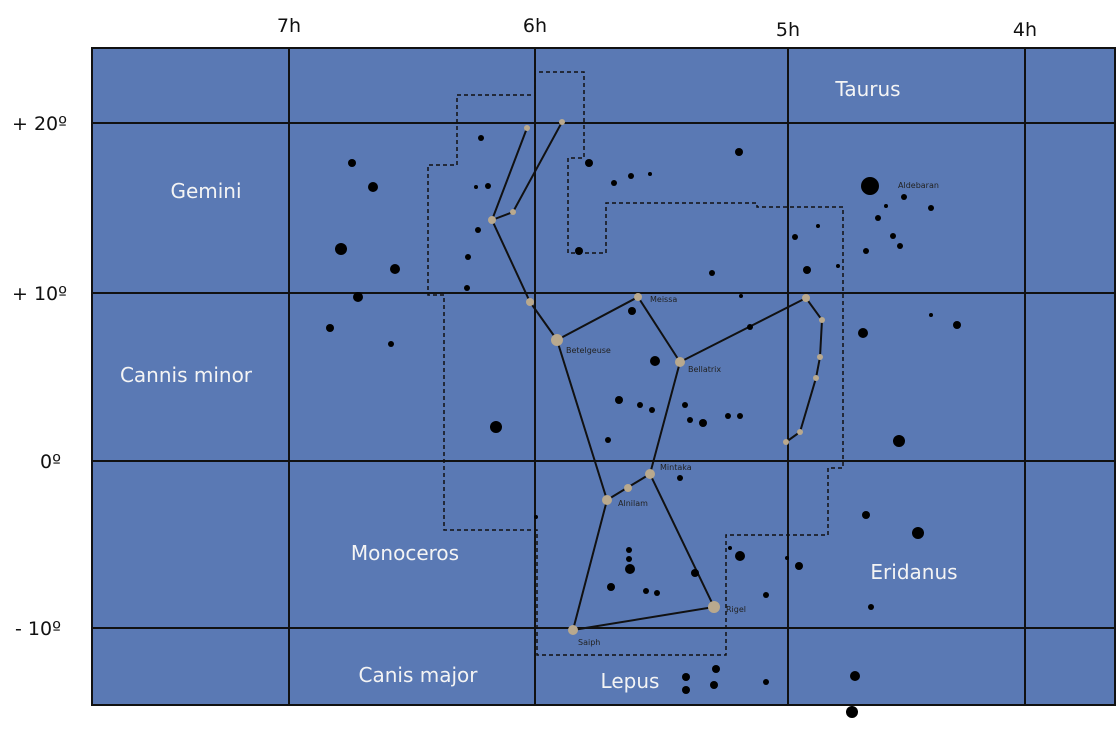  Describe the element at coordinates (38, 629) in the screenshot. I see `dec-label: - 10º` at that location.